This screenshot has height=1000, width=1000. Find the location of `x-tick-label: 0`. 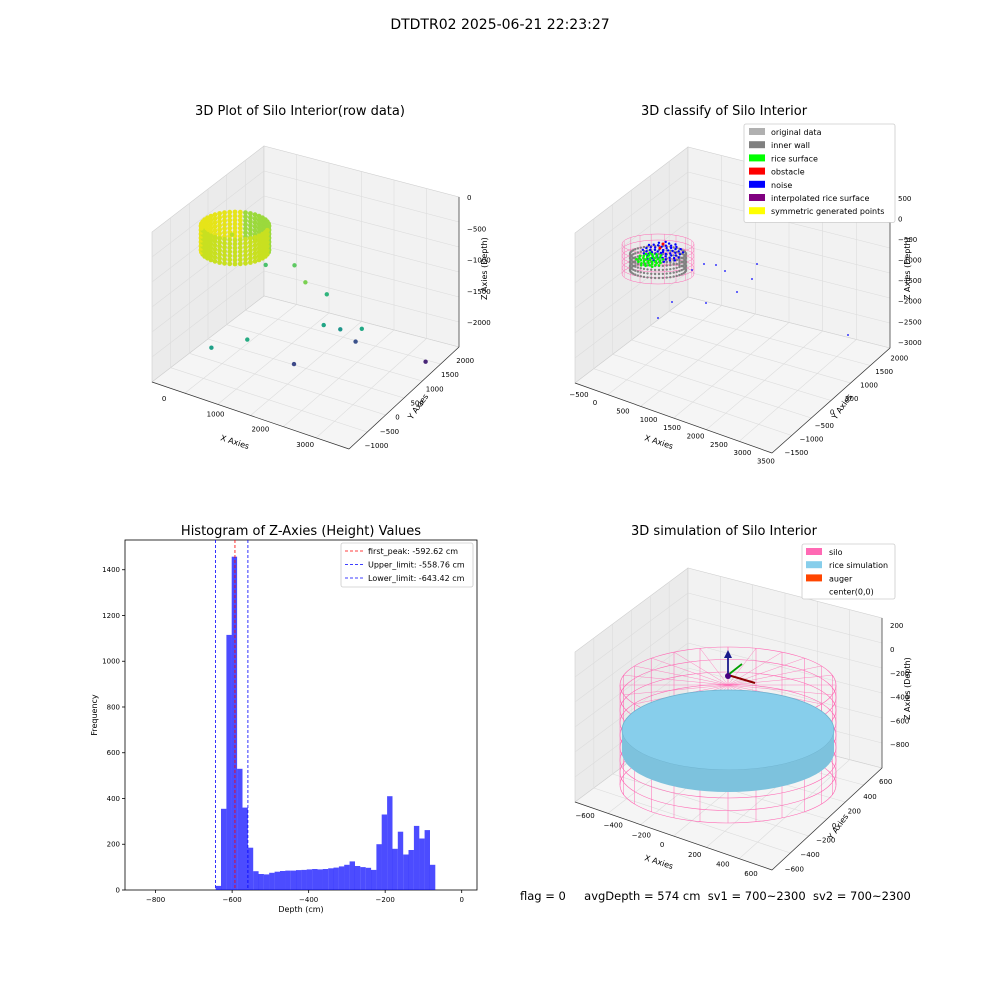

x-tick-label: 0 is located at coordinates (461, 900).